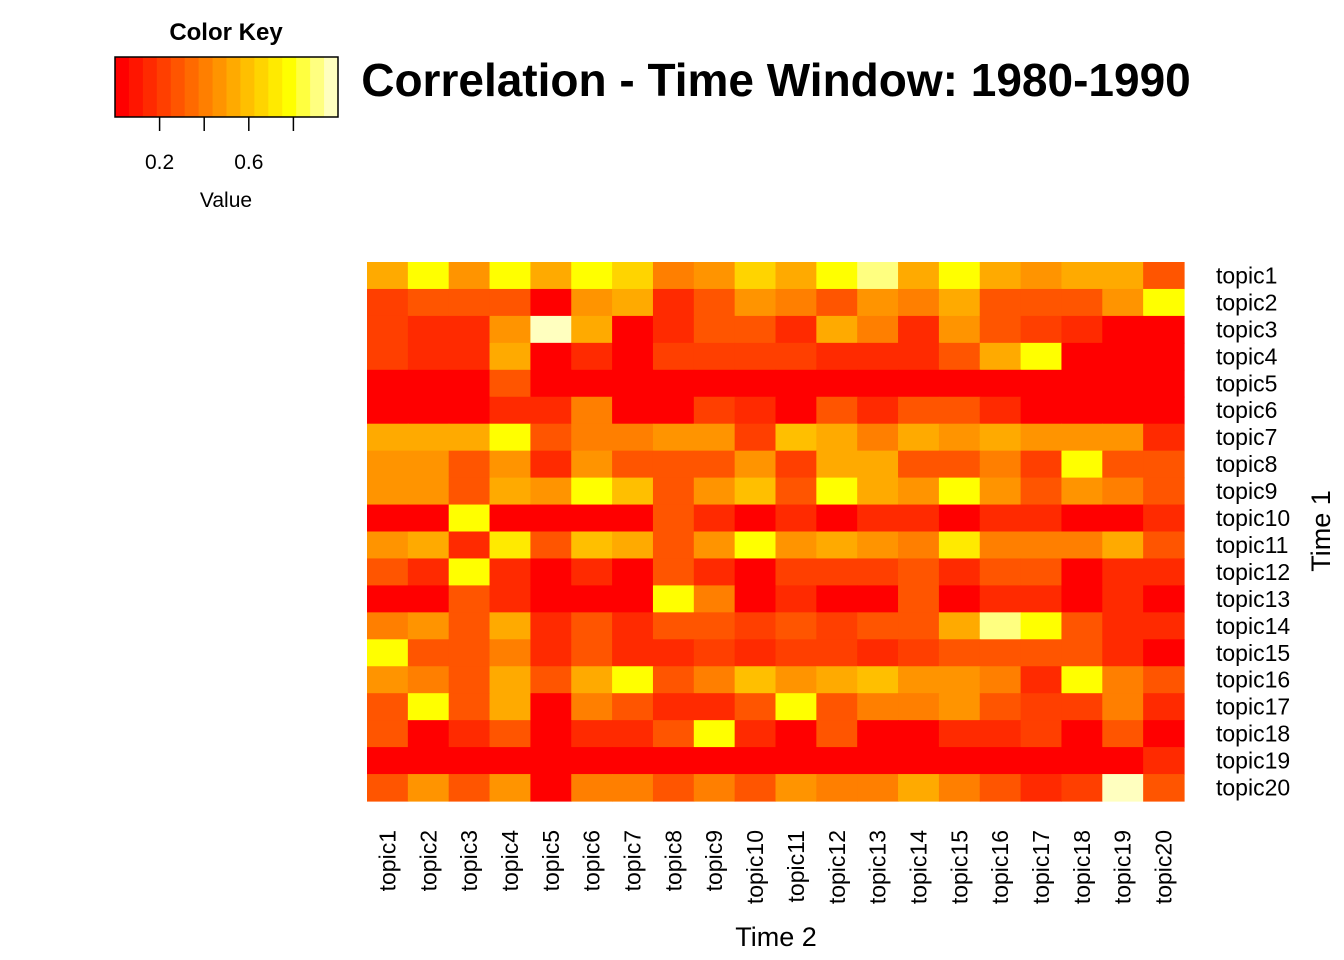  I want to click on x-tick-label: topic20, so click(1164, 867).